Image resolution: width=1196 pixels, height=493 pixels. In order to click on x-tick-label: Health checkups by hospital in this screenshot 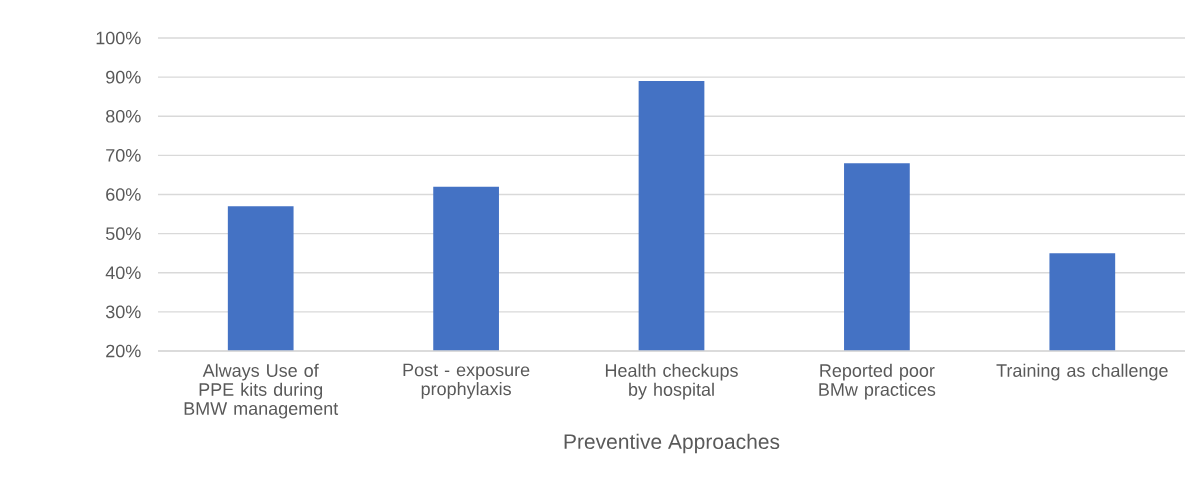, I will do `click(671, 381)`.